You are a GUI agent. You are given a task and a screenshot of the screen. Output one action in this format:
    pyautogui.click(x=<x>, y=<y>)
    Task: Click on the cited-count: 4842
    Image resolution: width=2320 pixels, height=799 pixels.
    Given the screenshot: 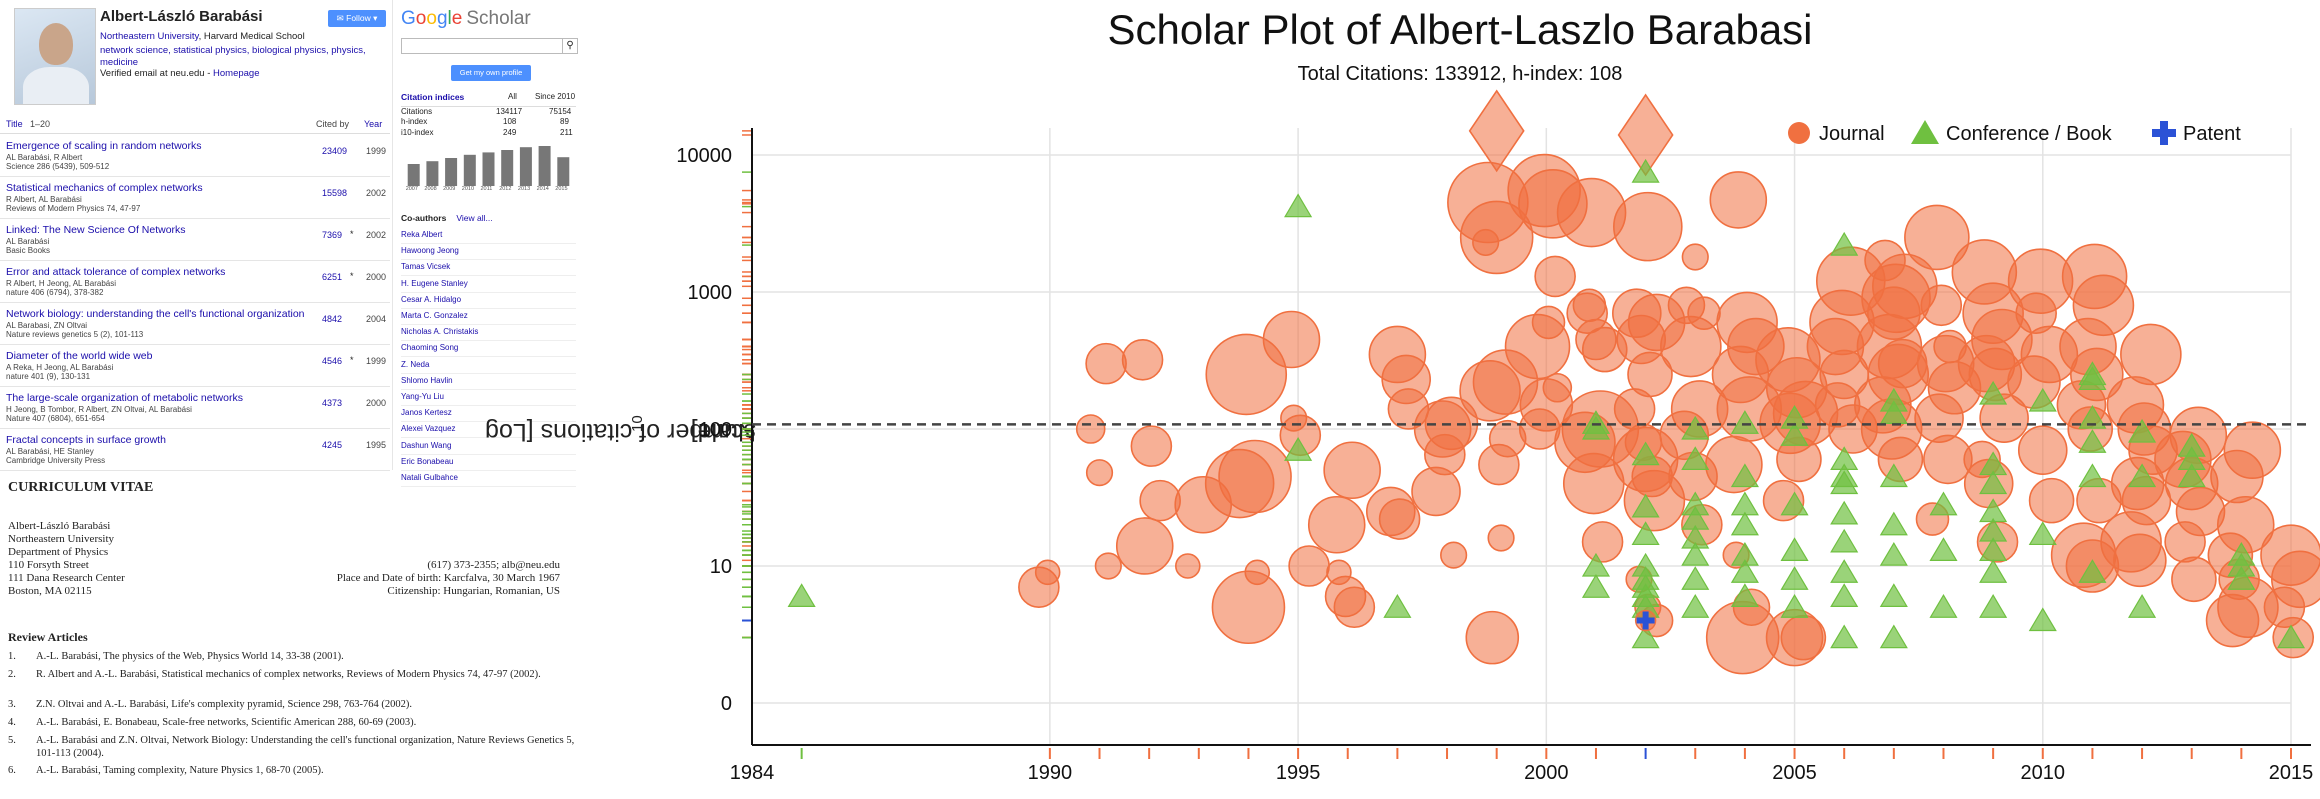 What is the action you would take?
    pyautogui.click(x=332, y=319)
    